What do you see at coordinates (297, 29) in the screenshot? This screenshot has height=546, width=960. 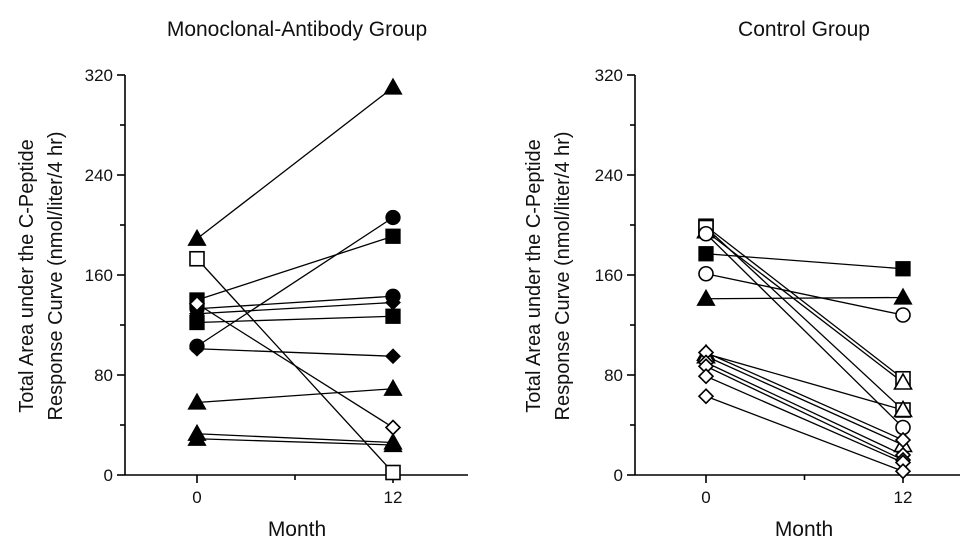 I see `panel-title: Monoclonal-Antibody Group` at bounding box center [297, 29].